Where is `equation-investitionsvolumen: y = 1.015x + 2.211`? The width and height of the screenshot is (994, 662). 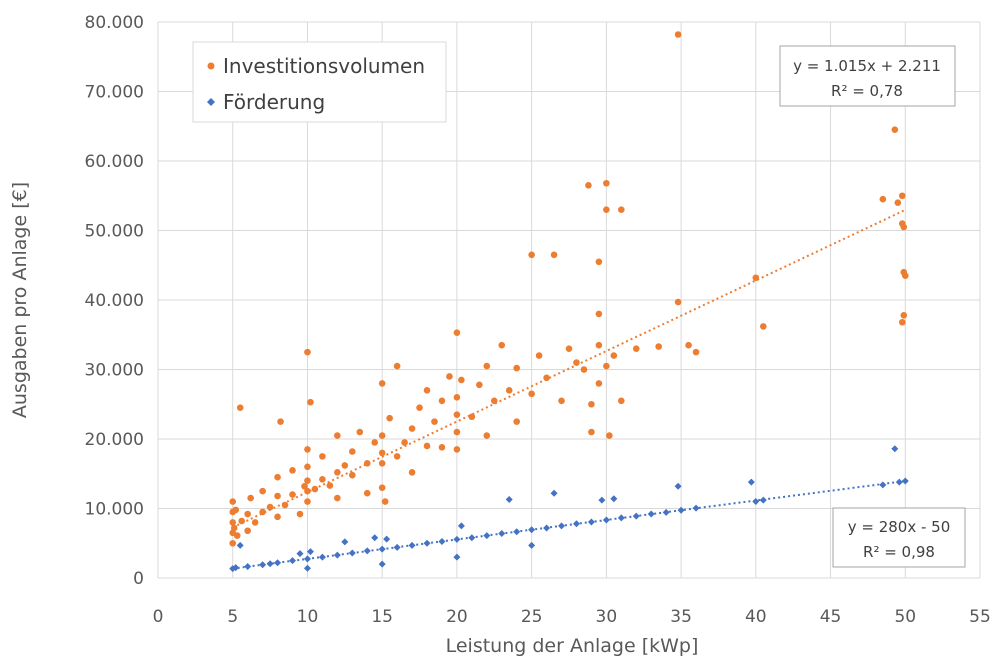 equation-investitionsvolumen: y = 1.015x + 2.211 is located at coordinates (867, 66).